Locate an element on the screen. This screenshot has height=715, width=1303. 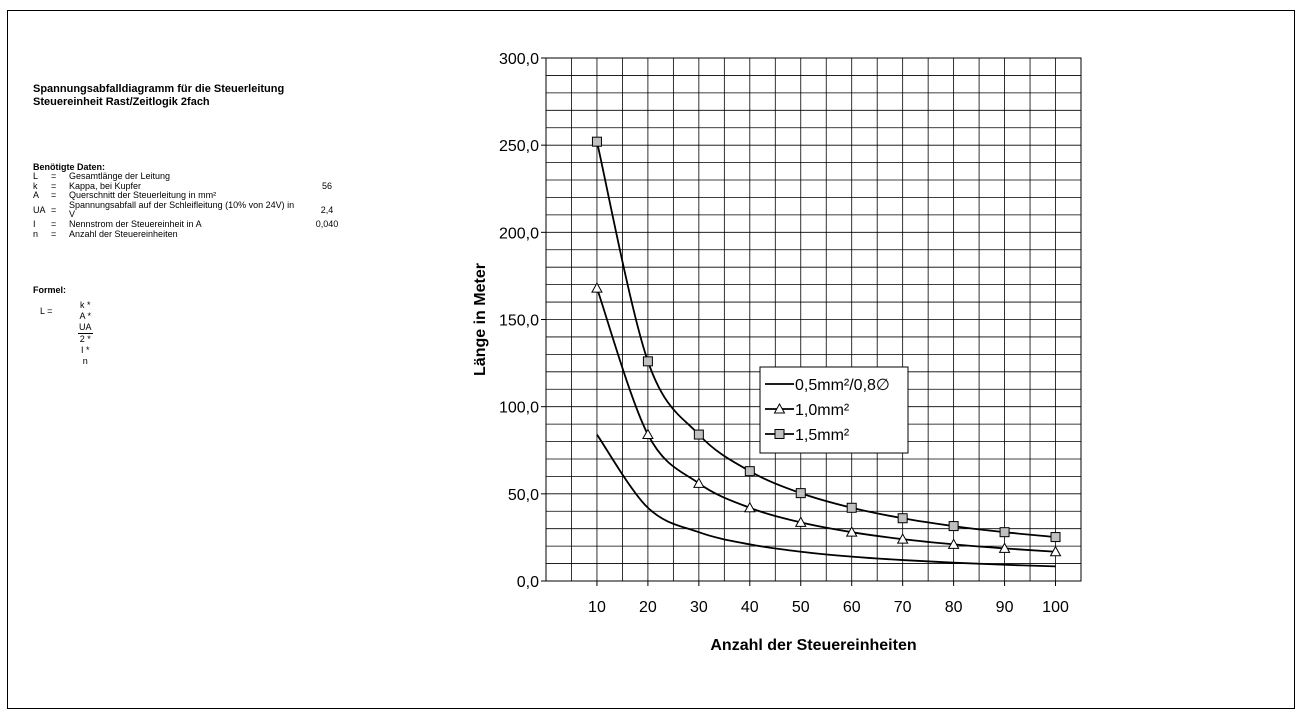
formula-lhs: L = is located at coordinates (46, 311).